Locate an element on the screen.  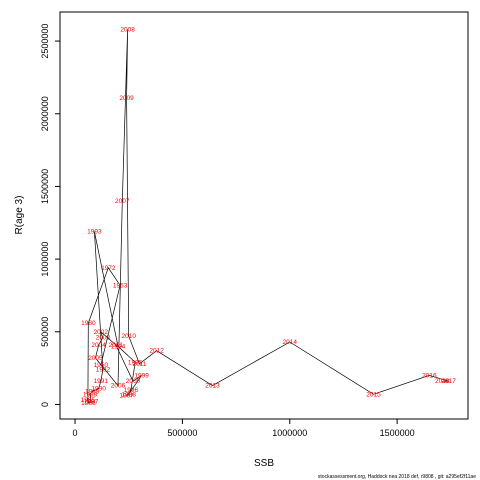
point-label: 1998 is located at coordinates (128, 394).